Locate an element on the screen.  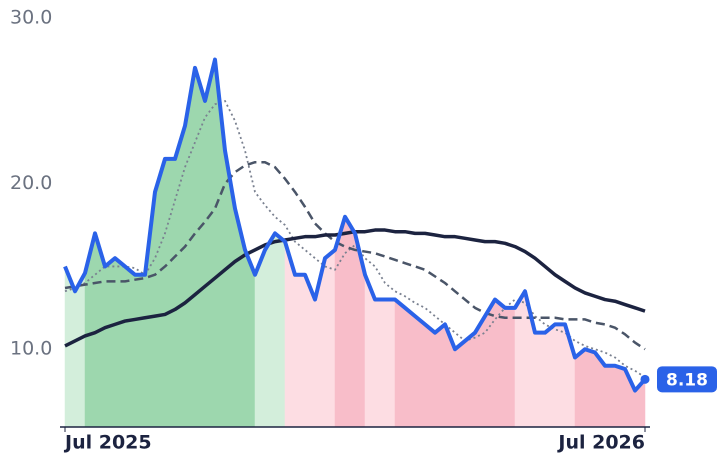
x-tick-label: Jul 2025 is located at coordinates (107, 443).